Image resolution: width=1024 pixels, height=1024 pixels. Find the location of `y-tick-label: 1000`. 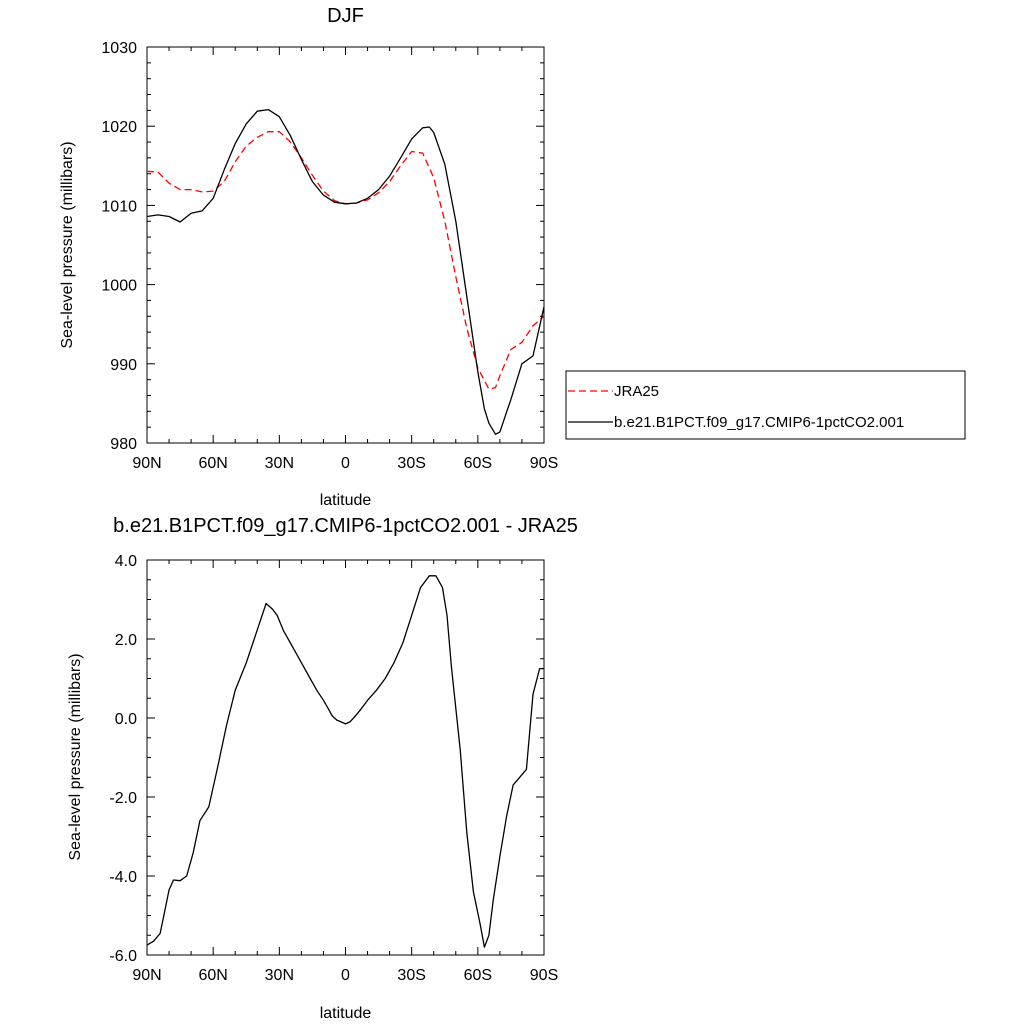

y-tick-label: 1000 is located at coordinates (119, 286).